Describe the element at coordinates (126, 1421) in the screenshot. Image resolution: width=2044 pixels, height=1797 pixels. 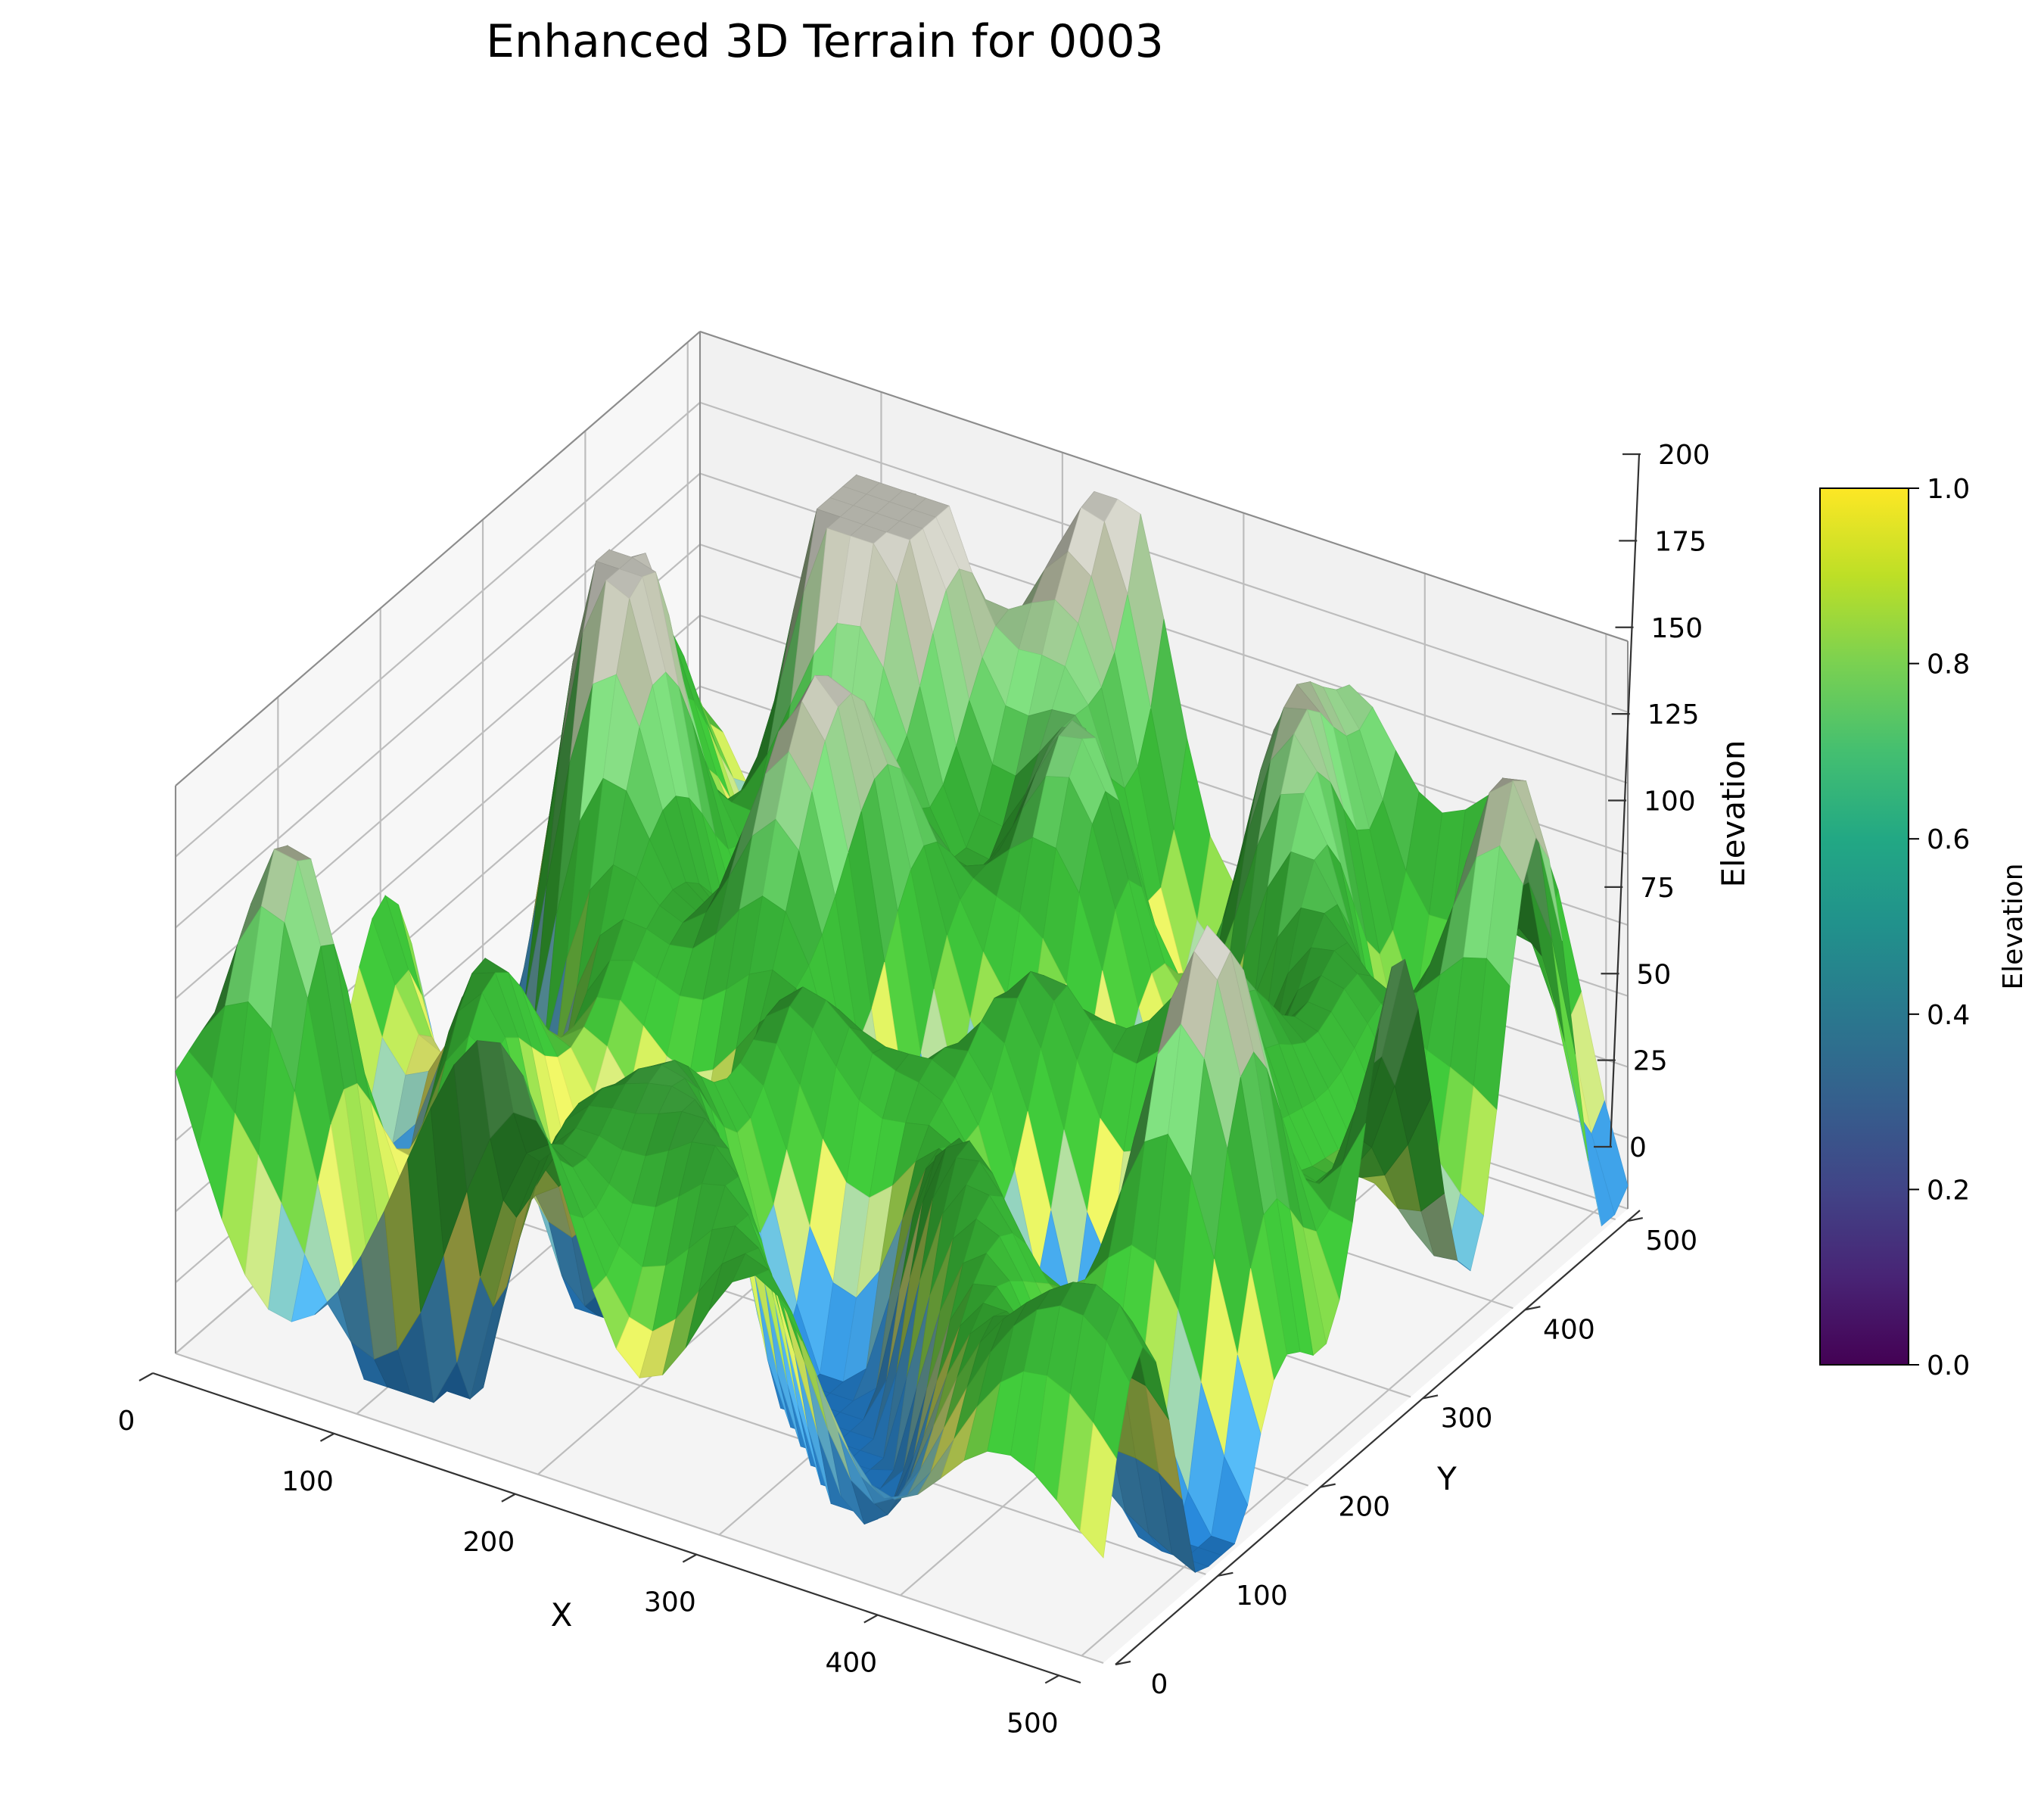
I see `x-tick-label: 0` at that location.